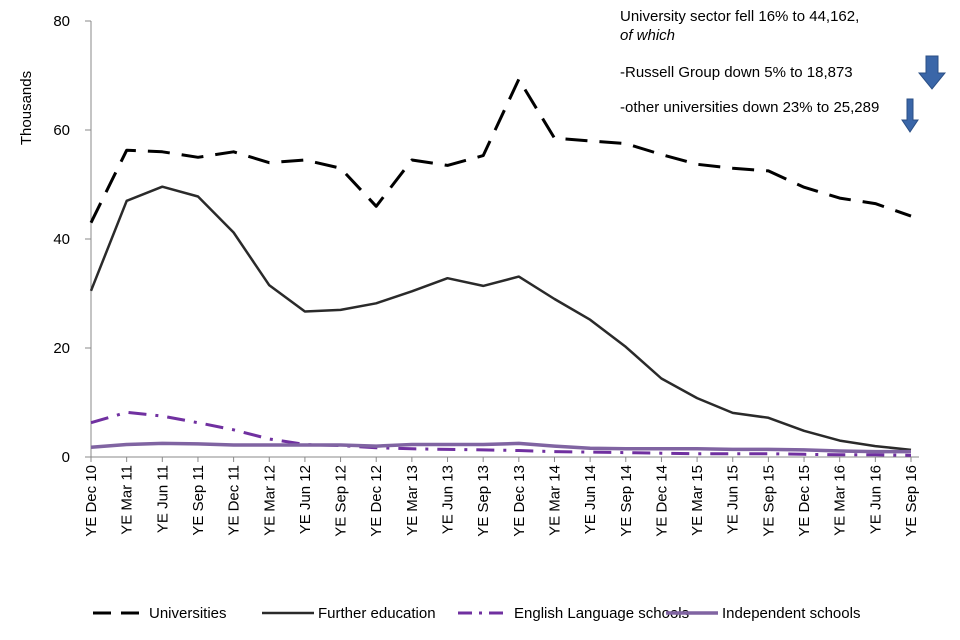 This screenshot has height=640, width=960. What do you see at coordinates (91, 501) in the screenshot?
I see `x-tick-label: YE Dec 10` at bounding box center [91, 501].